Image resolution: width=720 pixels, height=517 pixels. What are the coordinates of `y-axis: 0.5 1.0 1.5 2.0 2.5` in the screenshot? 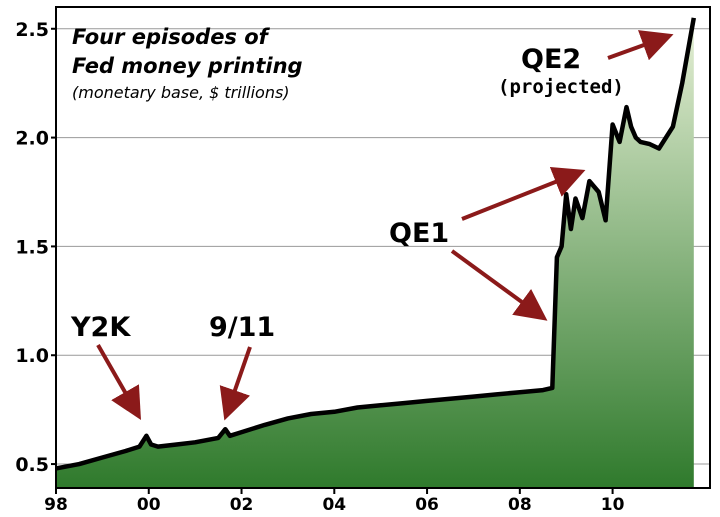 It's located at (35, 247).